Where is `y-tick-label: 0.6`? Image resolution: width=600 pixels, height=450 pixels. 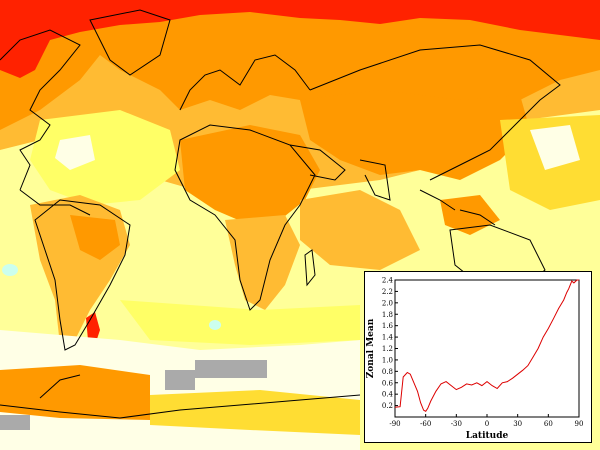
y-tick-label: 0.6 is located at coordinates (388, 383).